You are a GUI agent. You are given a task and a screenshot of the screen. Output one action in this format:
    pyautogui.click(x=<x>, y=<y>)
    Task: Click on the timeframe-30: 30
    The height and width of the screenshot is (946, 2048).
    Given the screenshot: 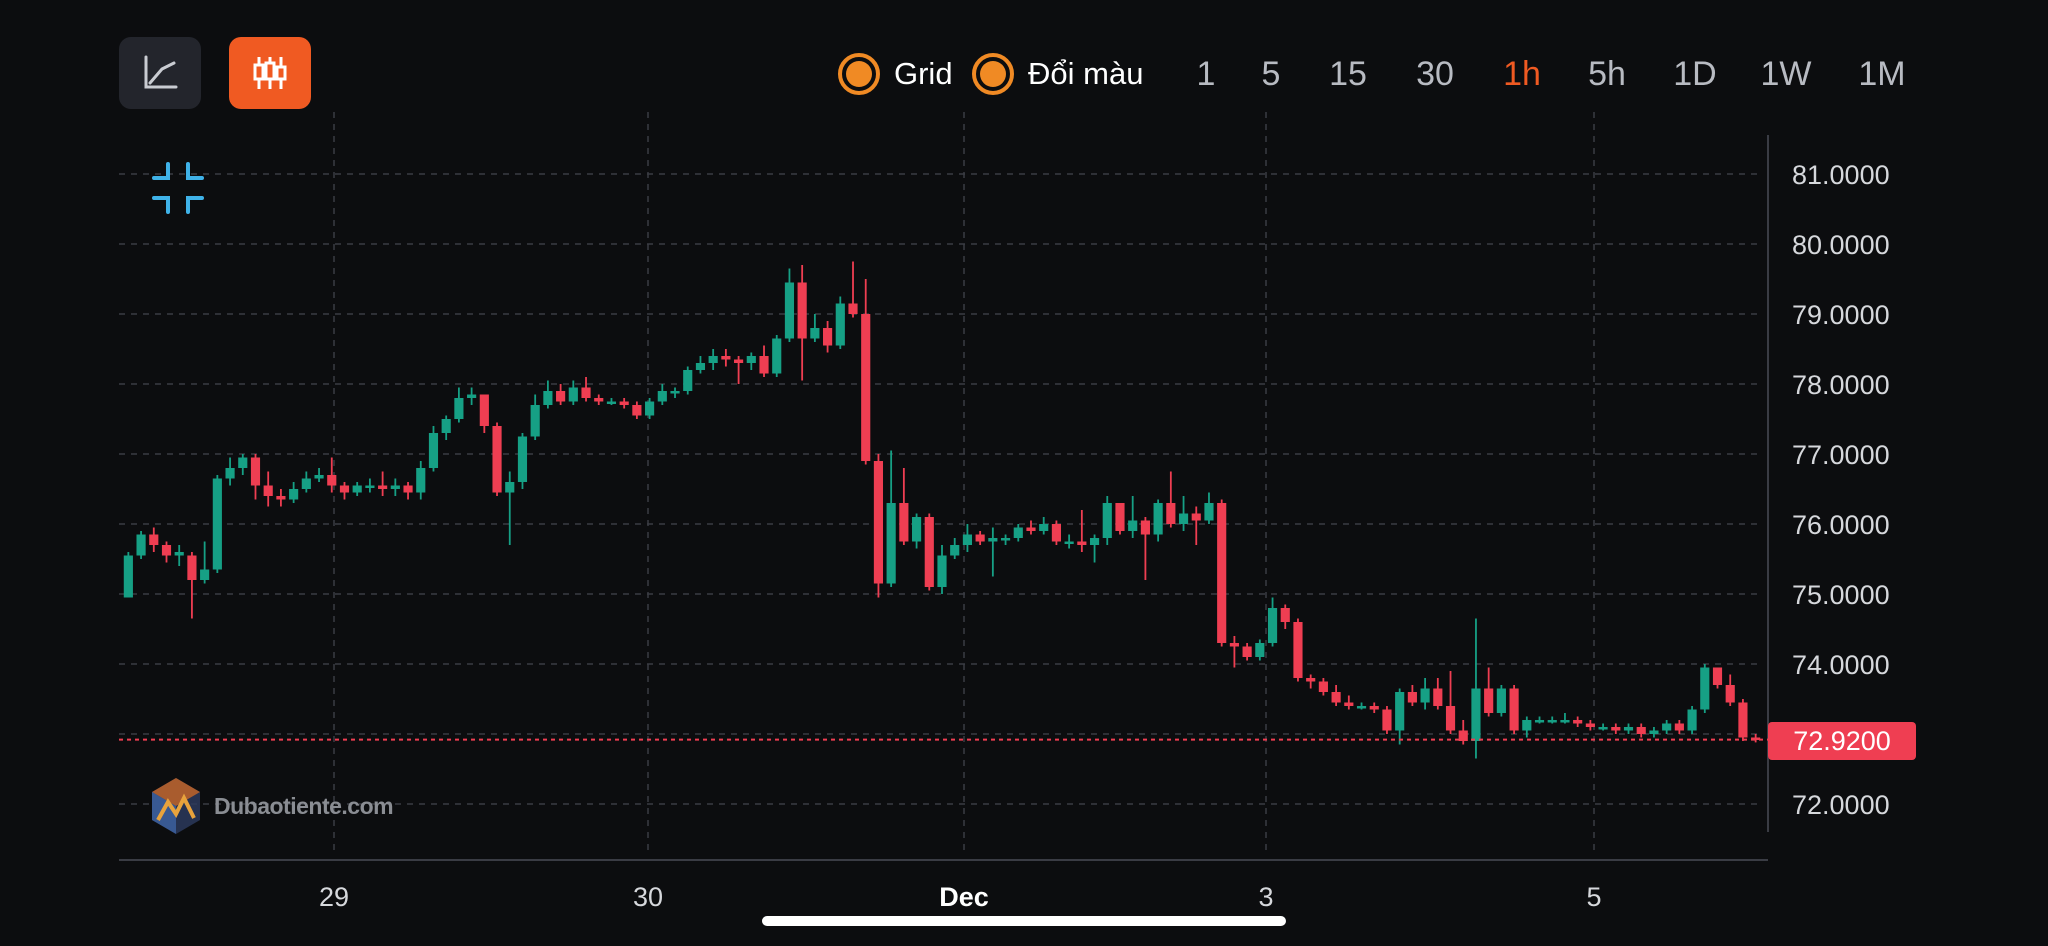 What is the action you would take?
    pyautogui.click(x=1435, y=74)
    